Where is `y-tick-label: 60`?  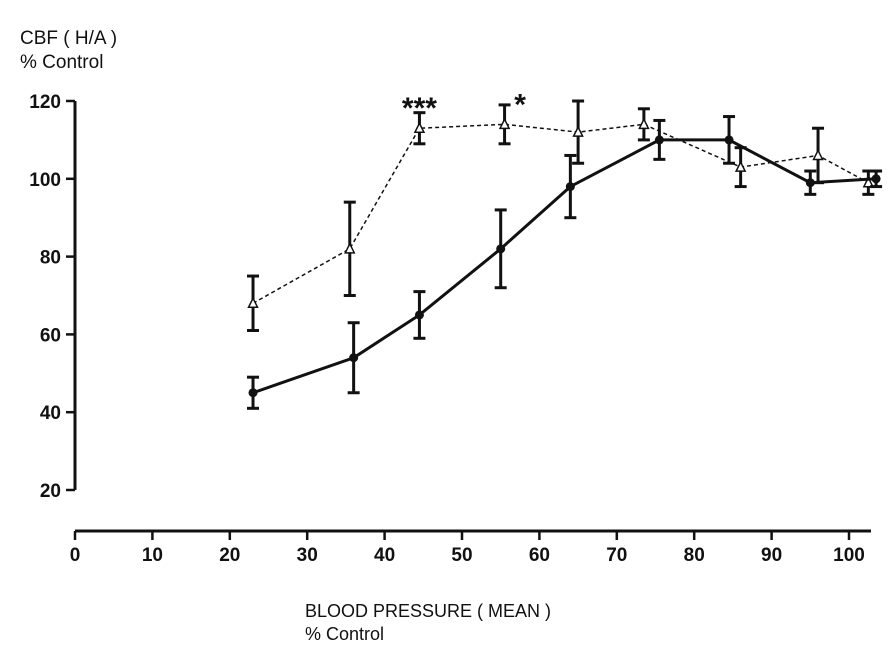
y-tick-label: 60 is located at coordinates (50, 335).